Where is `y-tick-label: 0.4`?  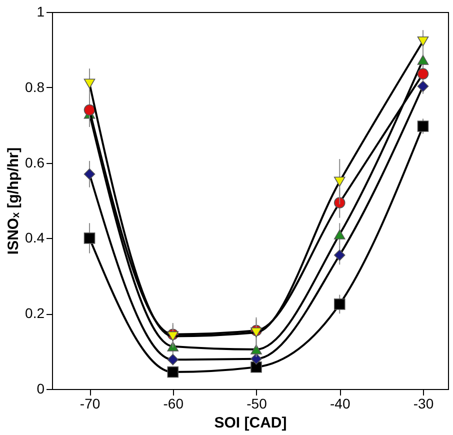 y-tick-label: 0.4 is located at coordinates (35, 238).